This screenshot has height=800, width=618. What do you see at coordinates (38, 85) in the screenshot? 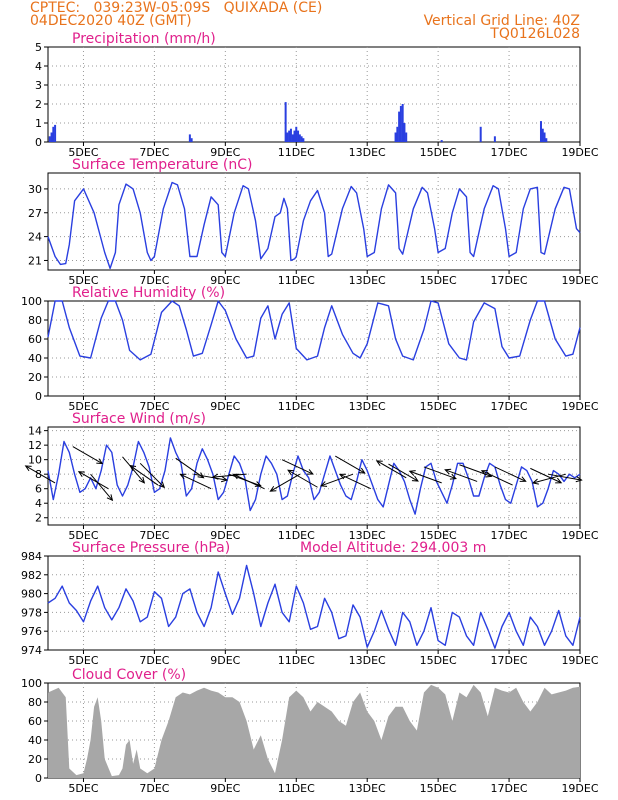
I see `precip-ytick-label: 3` at bounding box center [38, 85].